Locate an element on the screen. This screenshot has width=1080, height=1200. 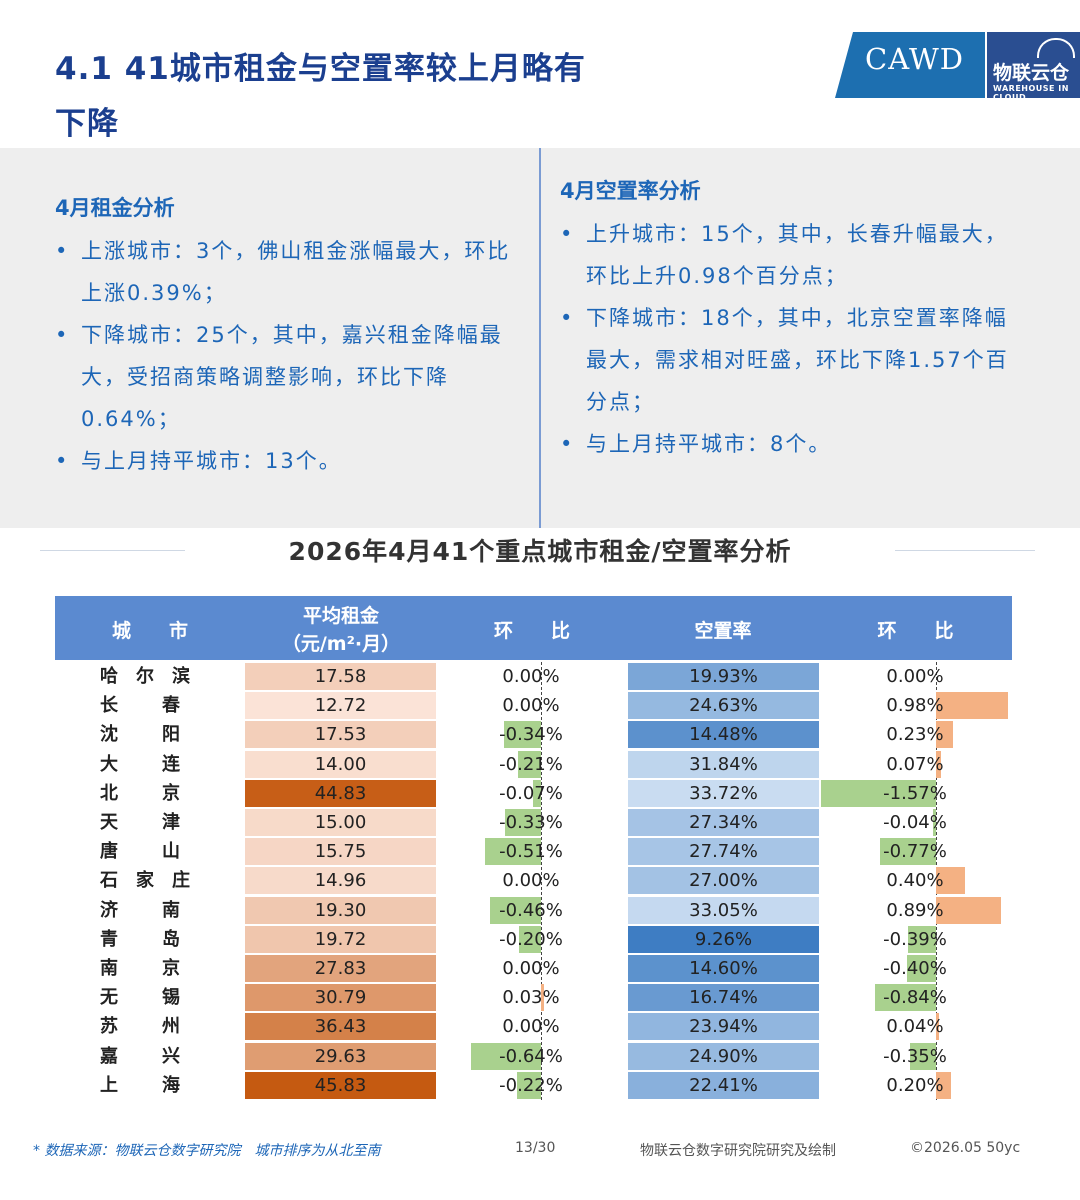
vacancy-value: 31.84% is located at coordinates (723, 764).